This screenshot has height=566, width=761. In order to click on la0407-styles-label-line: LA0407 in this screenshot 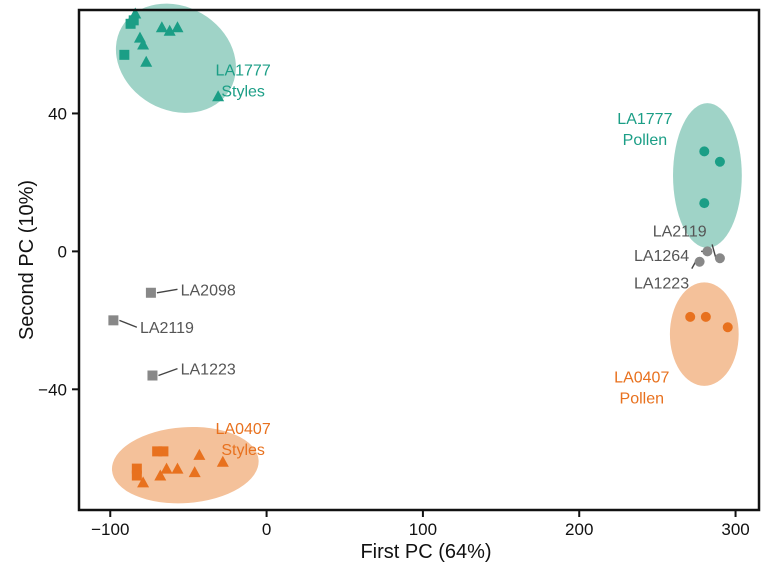, I will do `click(243, 429)`.